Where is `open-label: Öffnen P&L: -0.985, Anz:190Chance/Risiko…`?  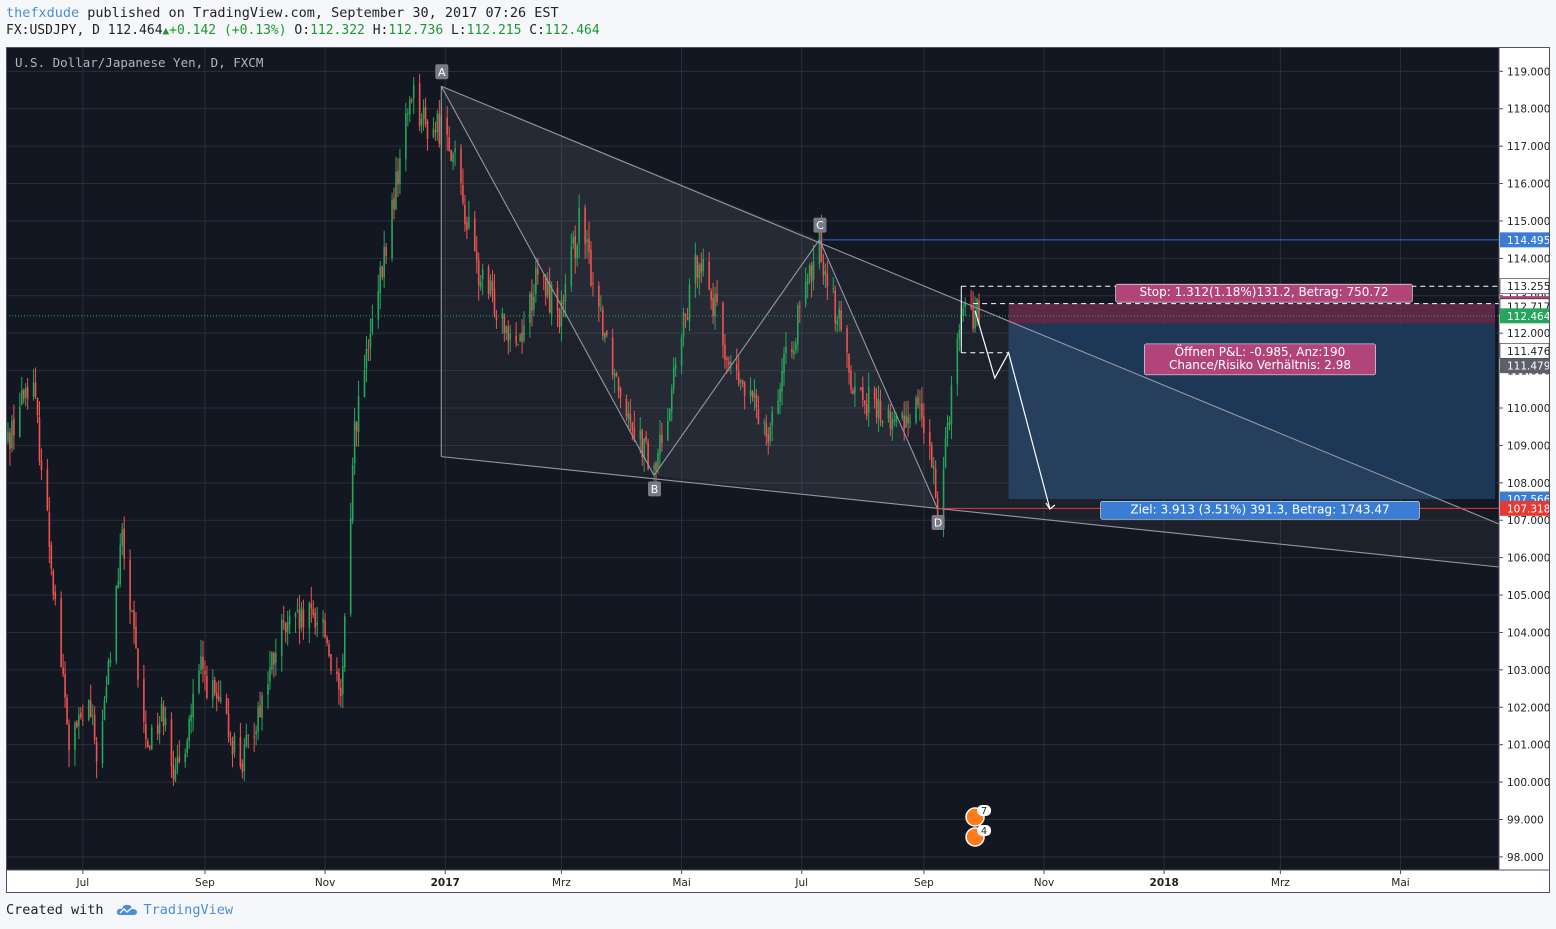 open-label: Öffnen P&L: -0.985, Anz:190Chance/Risiko… is located at coordinates (1260, 359).